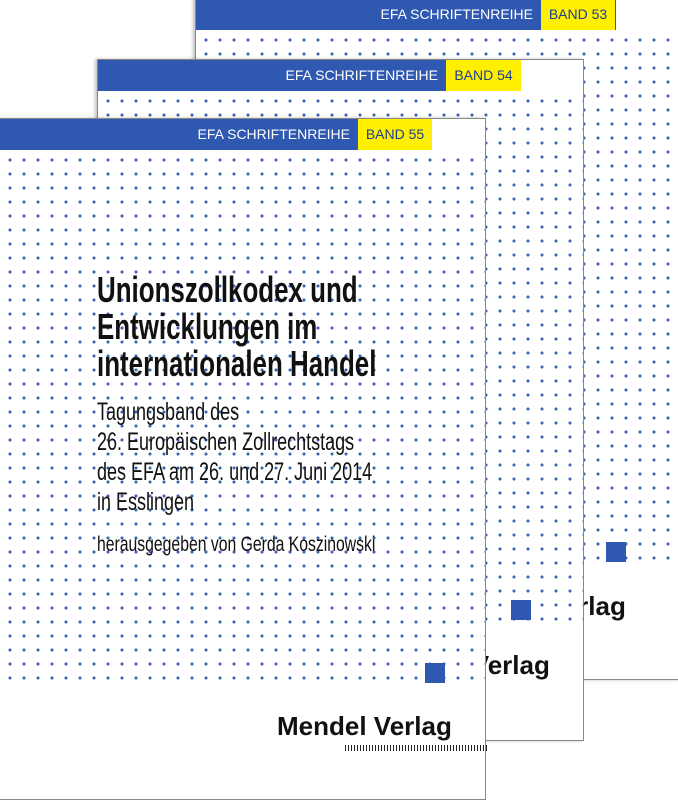 This screenshot has height=800, width=678. Describe the element at coordinates (235, 472) in the screenshot. I see `subtitle-line: des EFA am 26. und 27. Juni 2014` at that location.